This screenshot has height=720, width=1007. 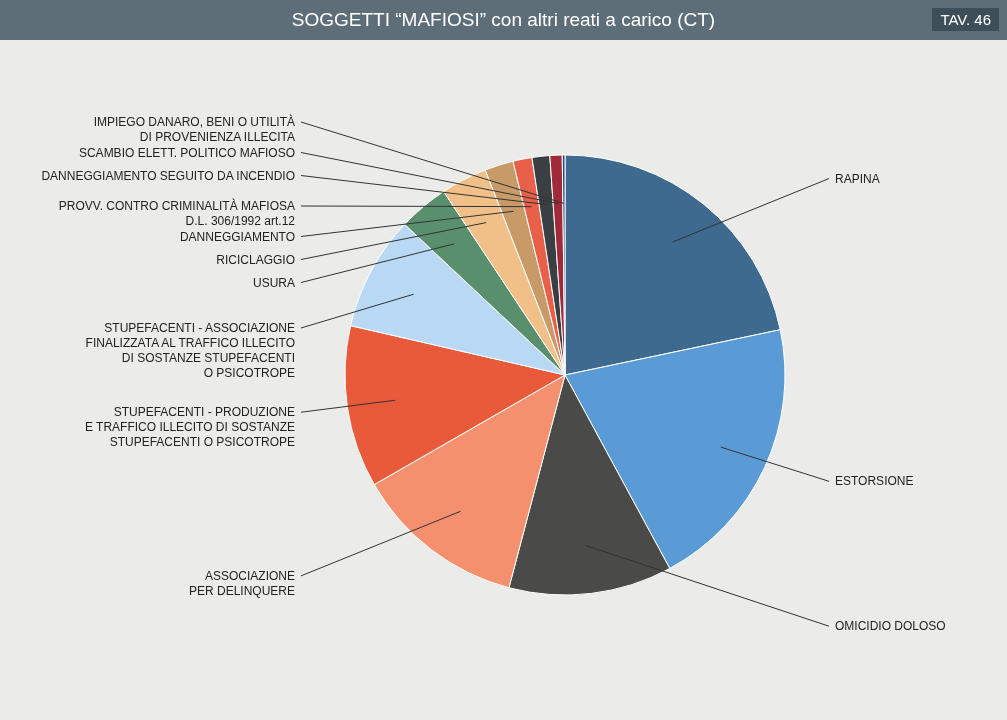 I want to click on slice-label: STUPEFACENTI - ASSOCIAZIONE FINALIZZATA AL TRAFFICO ILLECITO DI SOSTANZE STUPEFACENTI O PSICOTROPE, so click(x=190, y=351).